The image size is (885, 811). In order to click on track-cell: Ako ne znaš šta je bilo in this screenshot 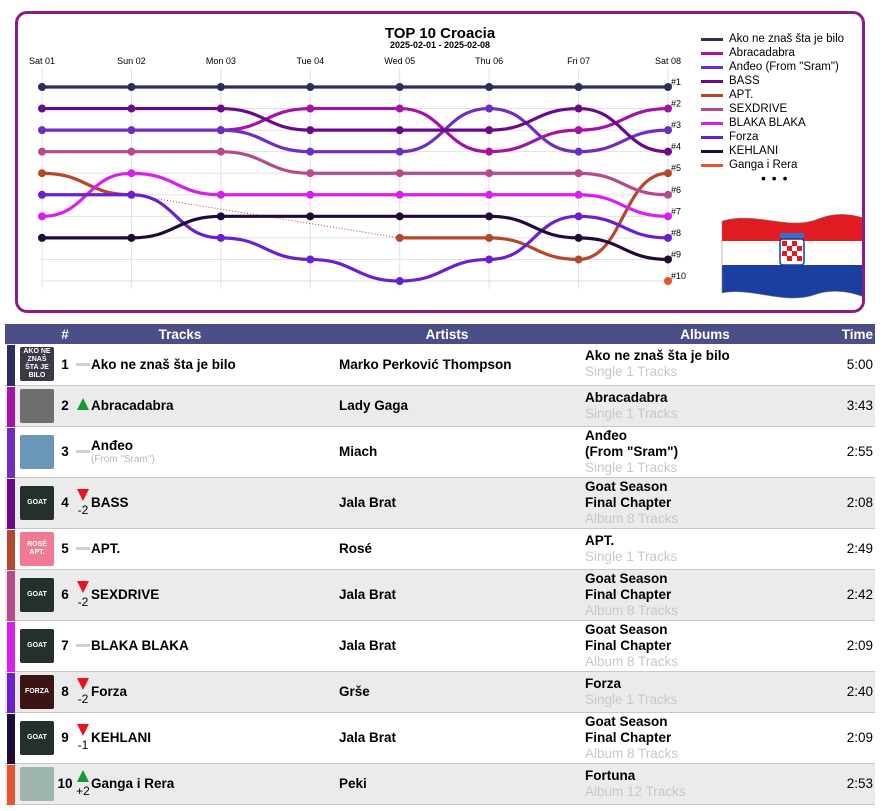, I will do `click(215, 365)`.